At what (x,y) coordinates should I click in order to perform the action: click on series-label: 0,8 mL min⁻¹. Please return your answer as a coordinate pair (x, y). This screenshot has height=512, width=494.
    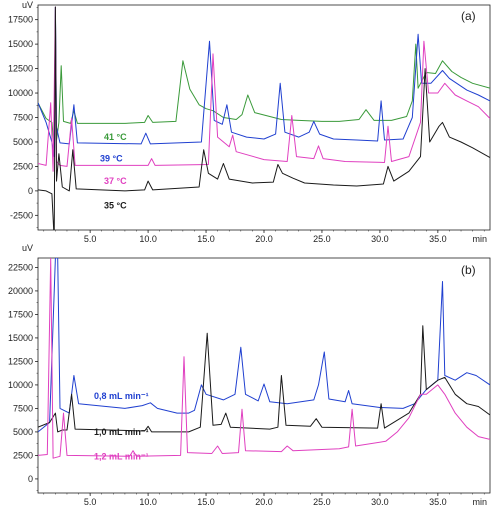
    Looking at the image, I should click on (121, 396).